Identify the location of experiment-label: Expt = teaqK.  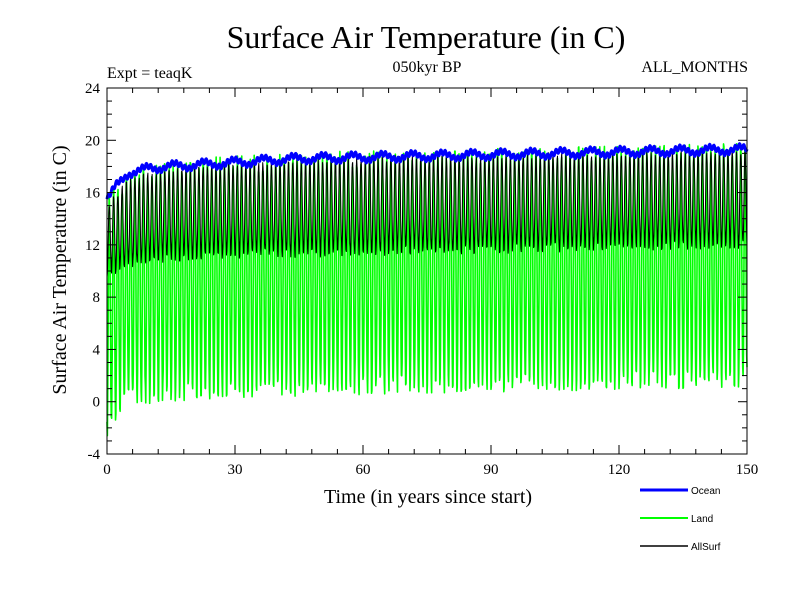
(150, 73).